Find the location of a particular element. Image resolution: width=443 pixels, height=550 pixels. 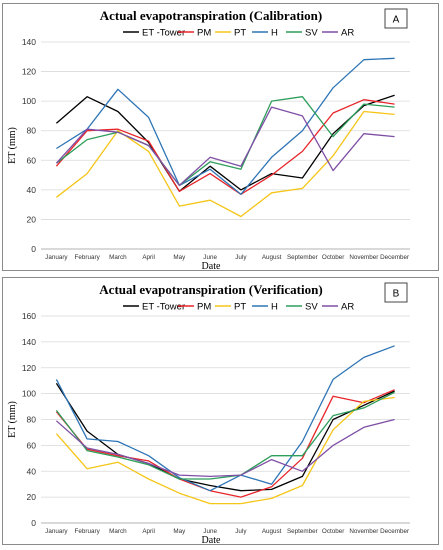

chart0-series-line-et-tower is located at coordinates (225, 143).